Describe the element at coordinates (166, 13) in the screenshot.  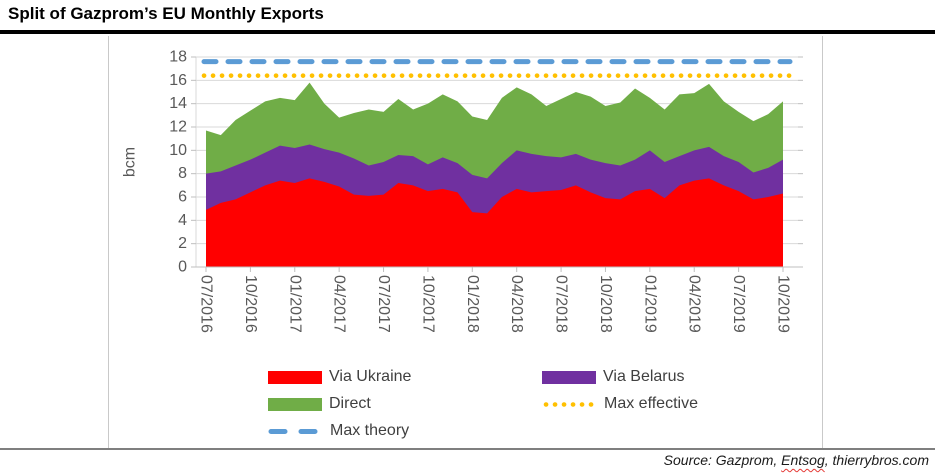
I see `chart-title: Split of Gazprom’s EU Monthly Exports` at that location.